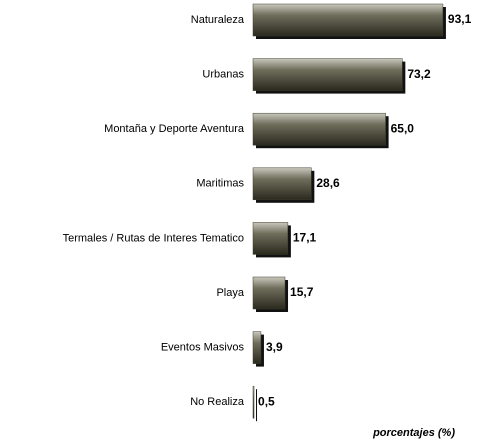 This screenshot has height=440, width=479. I want to click on value-label: 17,1, so click(305, 238).